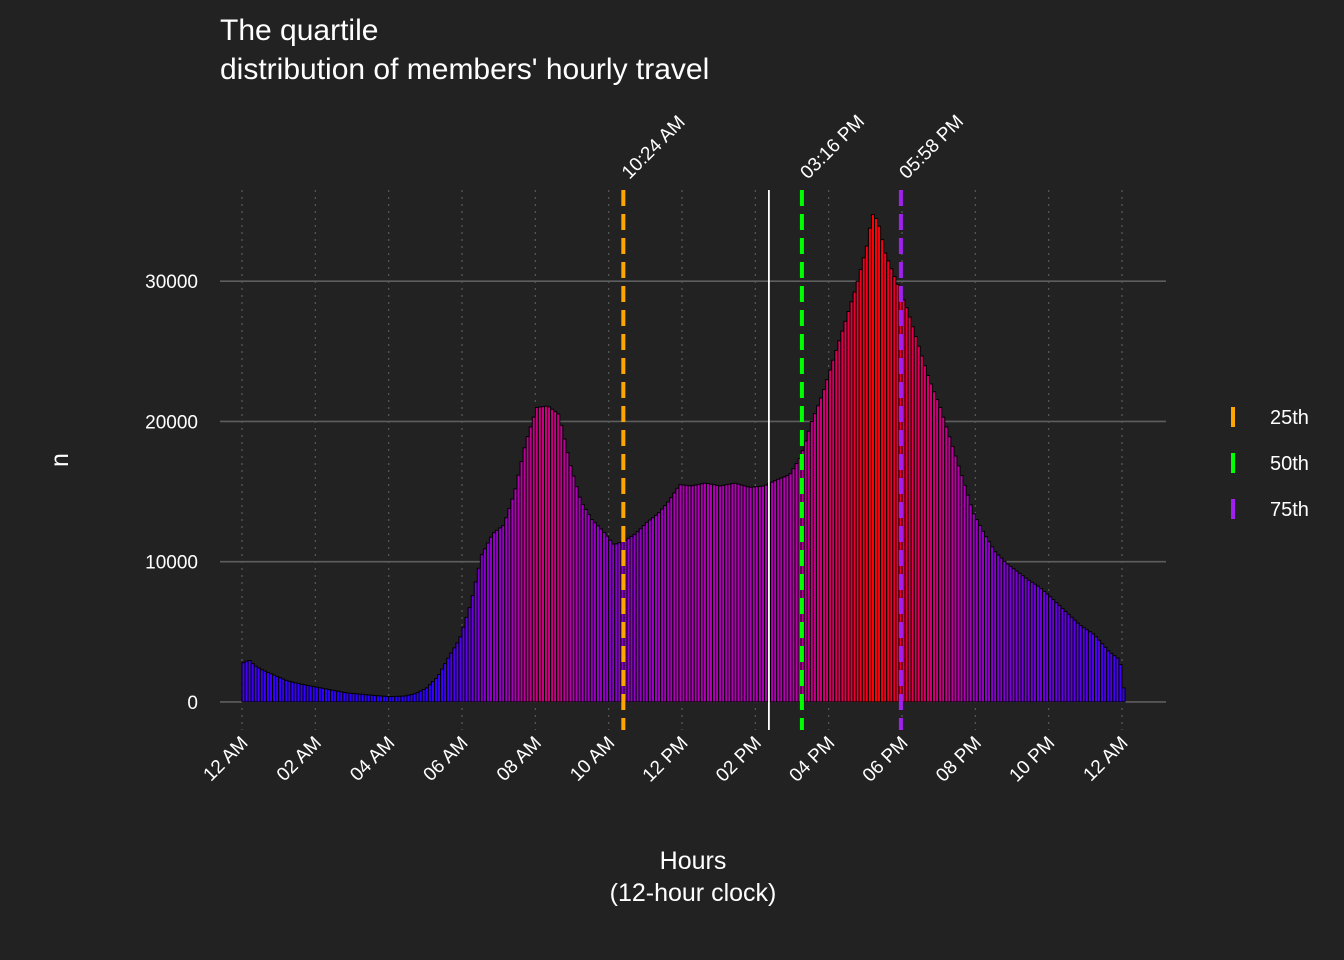 This screenshot has height=960, width=1344. What do you see at coordinates (833, 147) in the screenshot?
I see `quartile-label-50th: 03:16 PM` at bounding box center [833, 147].